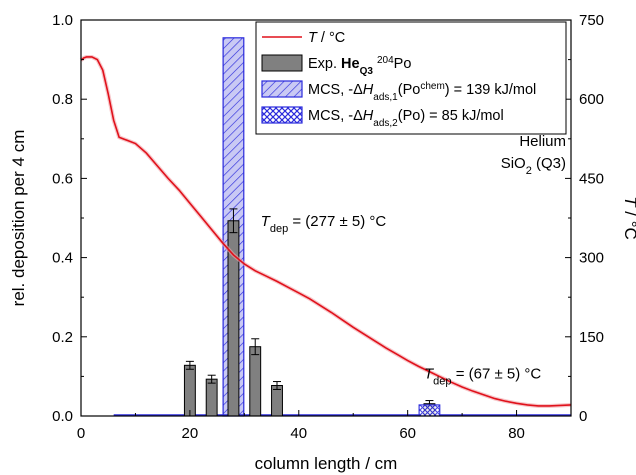 Image resolution: width=636 pixels, height=475 pixels. I want to click on x-axis-label: column length / cm, so click(326, 463).